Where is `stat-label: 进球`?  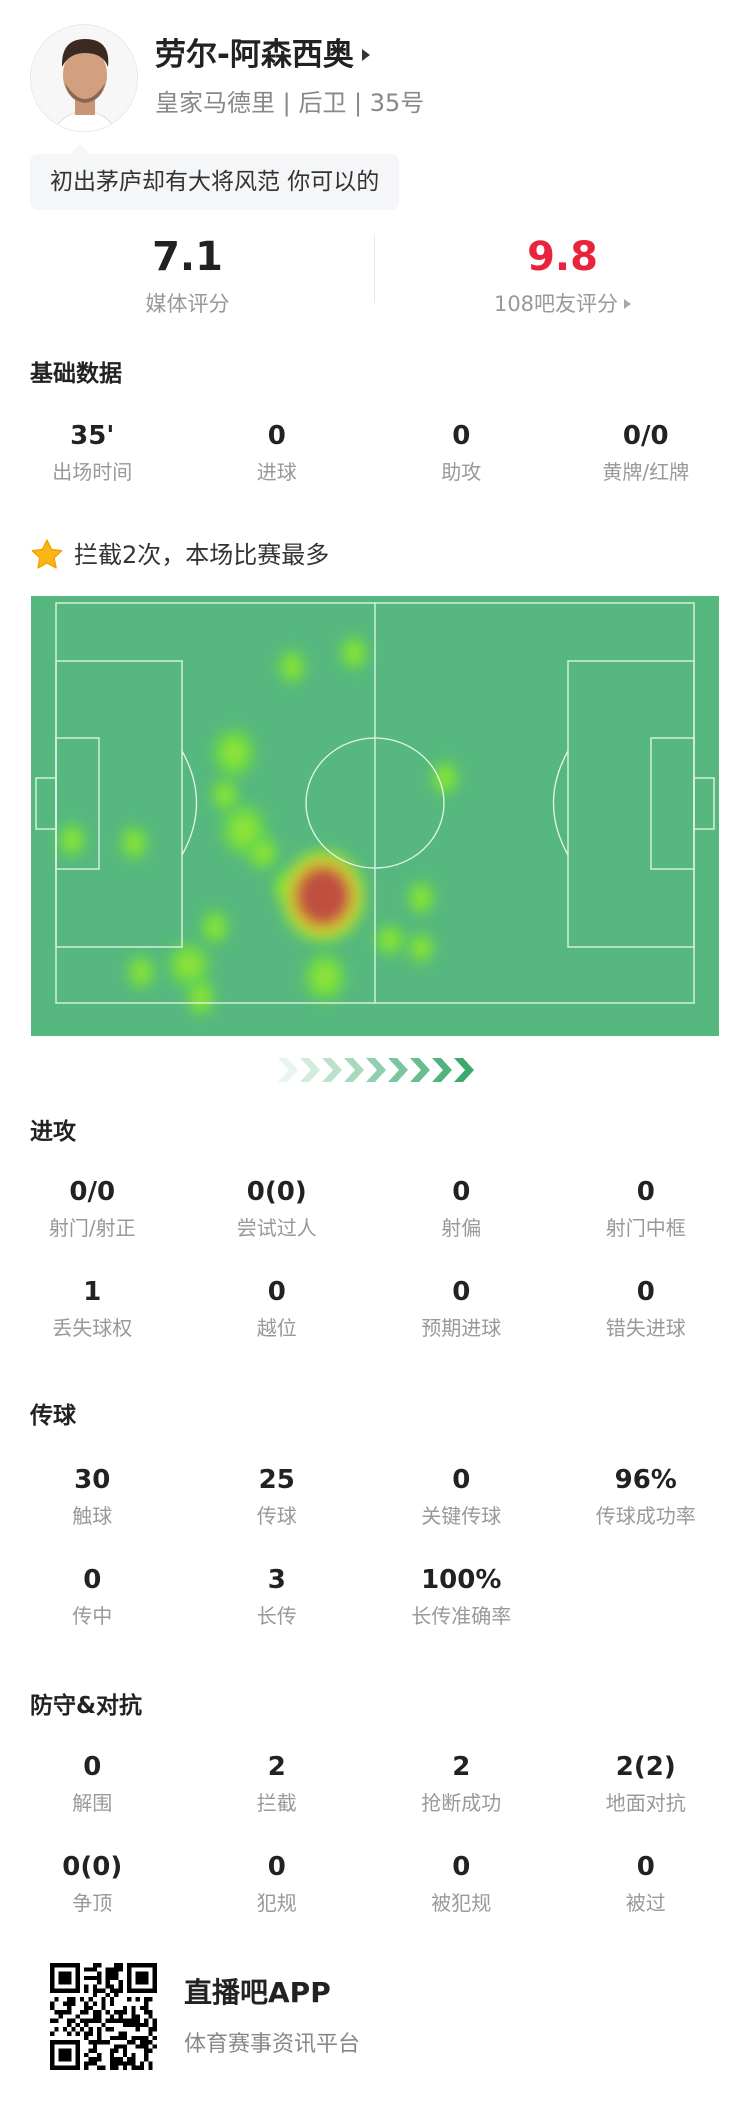 stat-label: 进球 is located at coordinates (276, 472).